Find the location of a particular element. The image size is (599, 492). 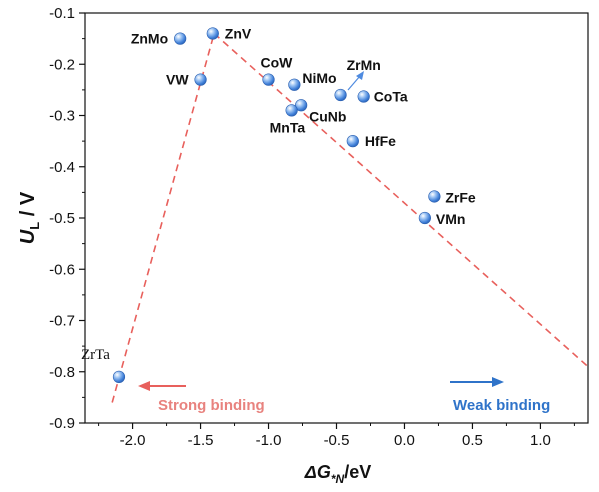

x-tick-label: 0.5 is located at coordinates (472, 440).